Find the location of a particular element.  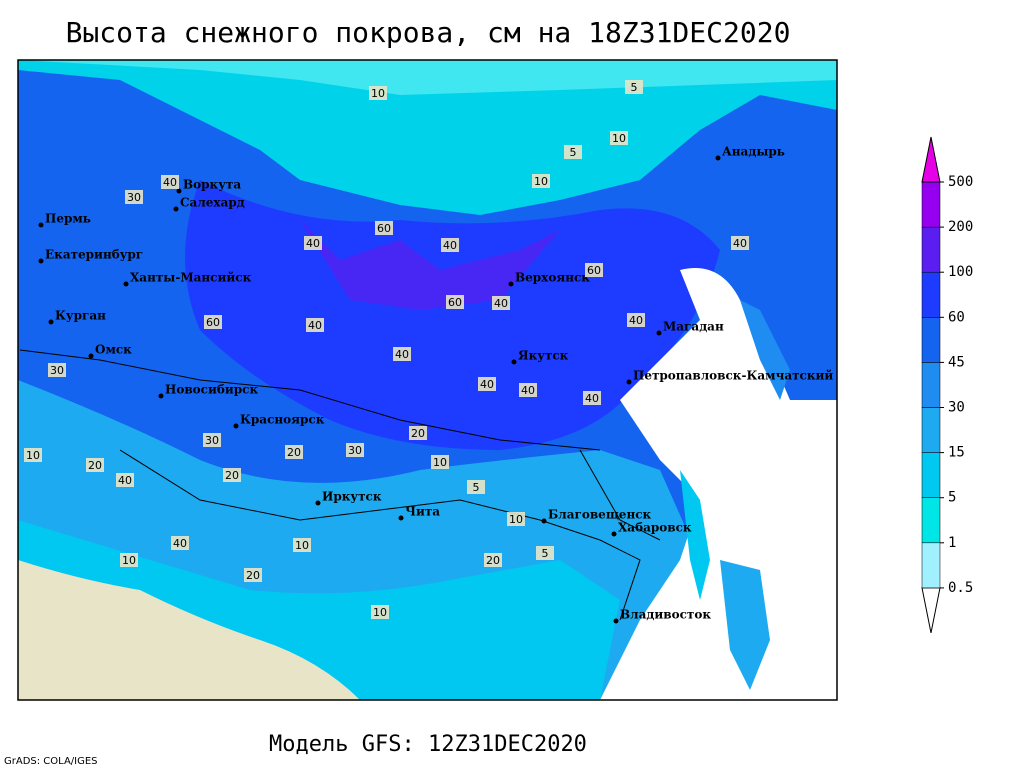

colorbar-label: 45 is located at coordinates (956, 362).